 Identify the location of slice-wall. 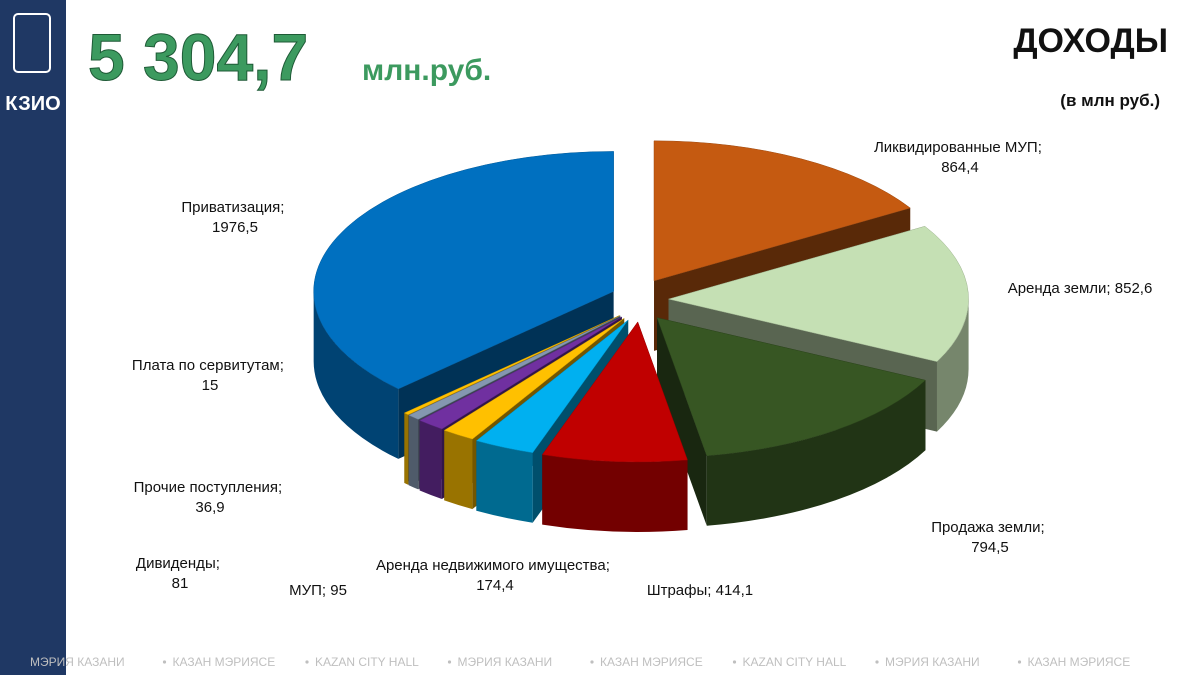
(682, 421).